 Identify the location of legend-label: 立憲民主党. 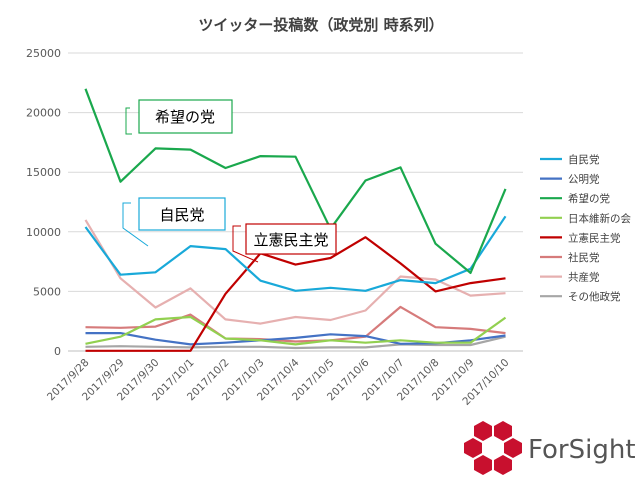
(594, 237).